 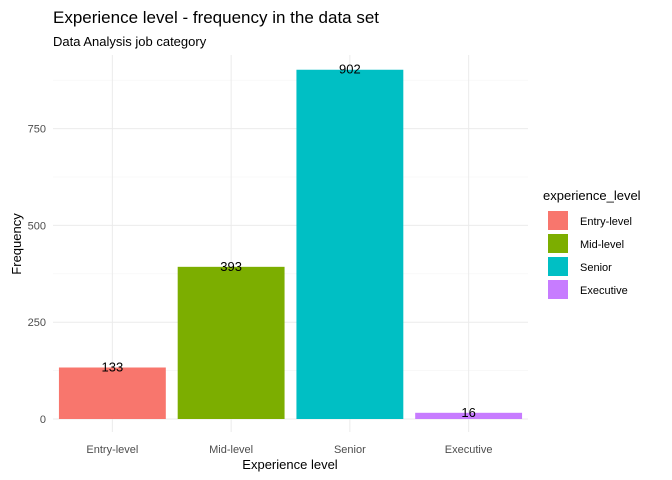 What do you see at coordinates (37, 275) in the screenshot?
I see `y-axis-ticks: 0 250 500 750` at bounding box center [37, 275].